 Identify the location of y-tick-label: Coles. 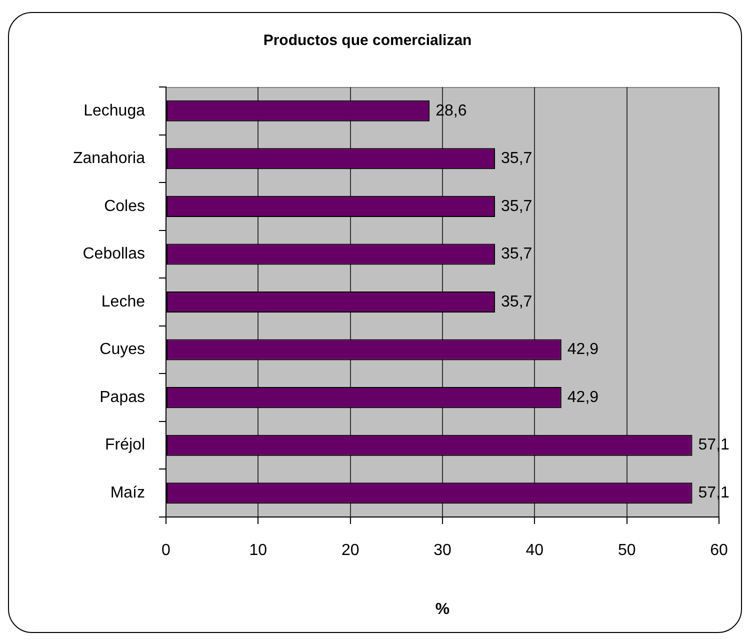
(124, 206).